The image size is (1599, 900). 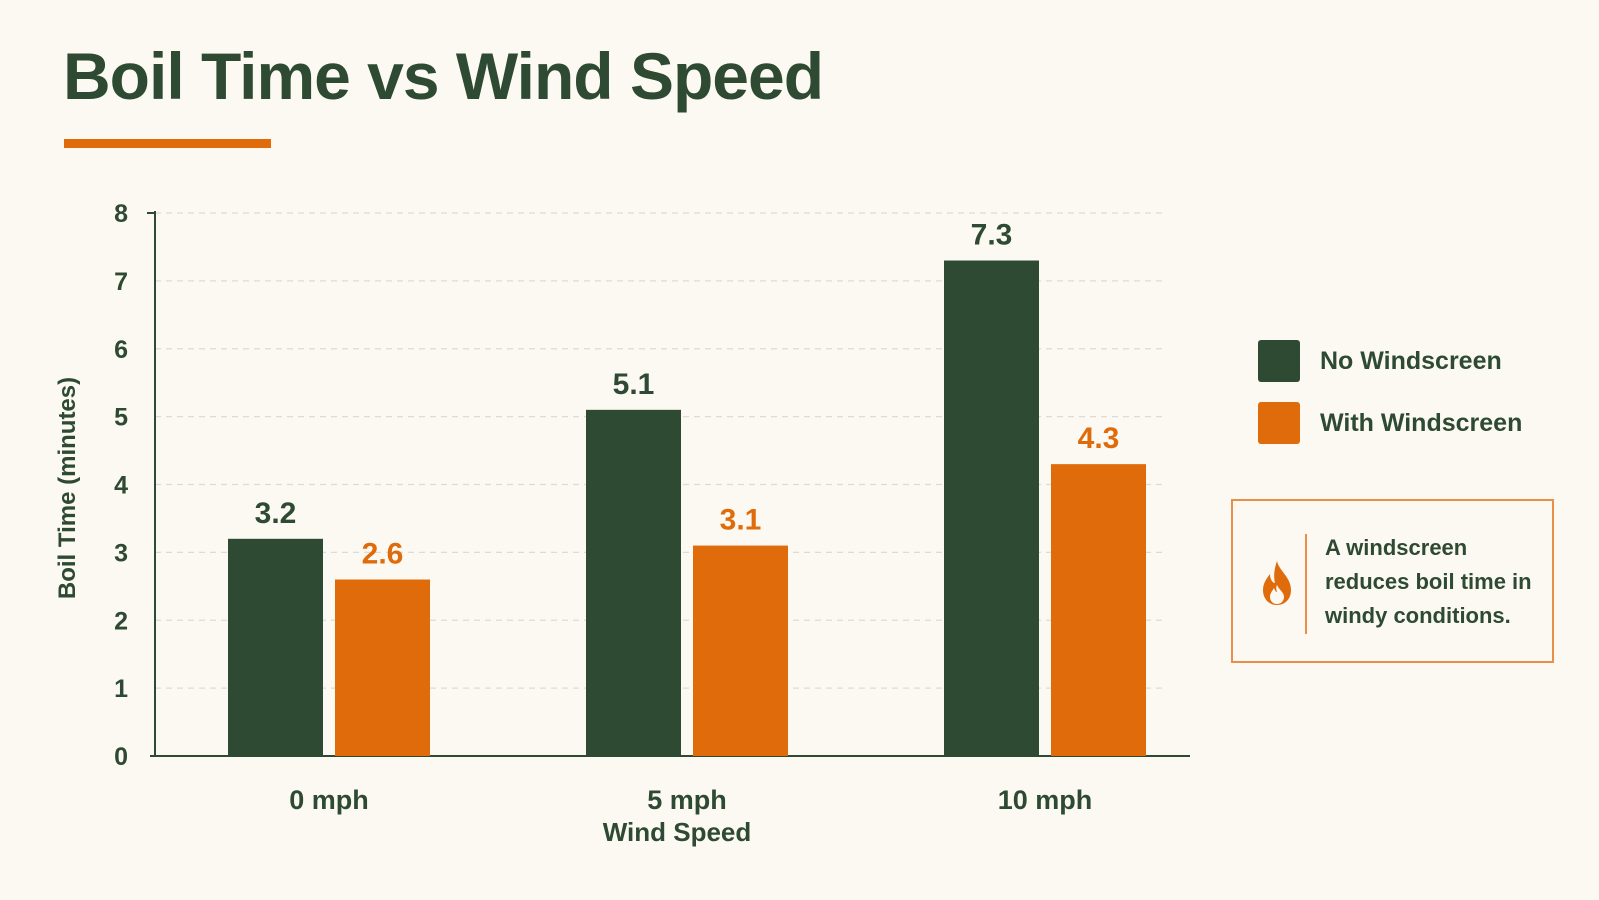 What do you see at coordinates (1099, 438) in the screenshot?
I see `data-label: 4.3` at bounding box center [1099, 438].